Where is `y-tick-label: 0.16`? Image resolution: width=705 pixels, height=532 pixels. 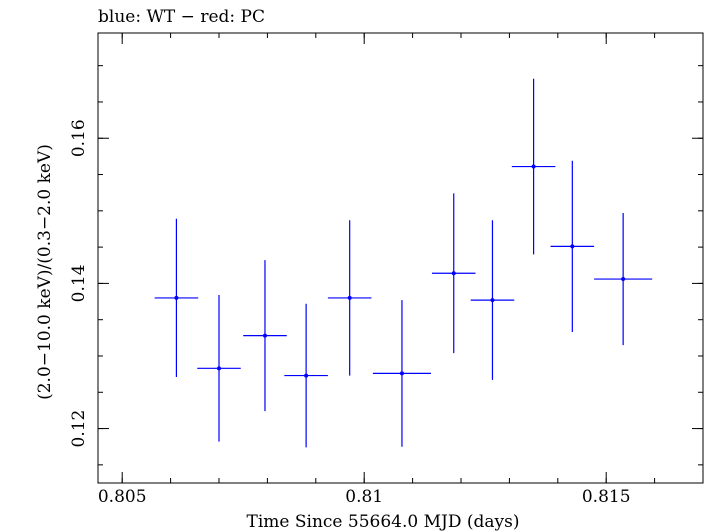
y-tick-label: 0.16 is located at coordinates (79, 138).